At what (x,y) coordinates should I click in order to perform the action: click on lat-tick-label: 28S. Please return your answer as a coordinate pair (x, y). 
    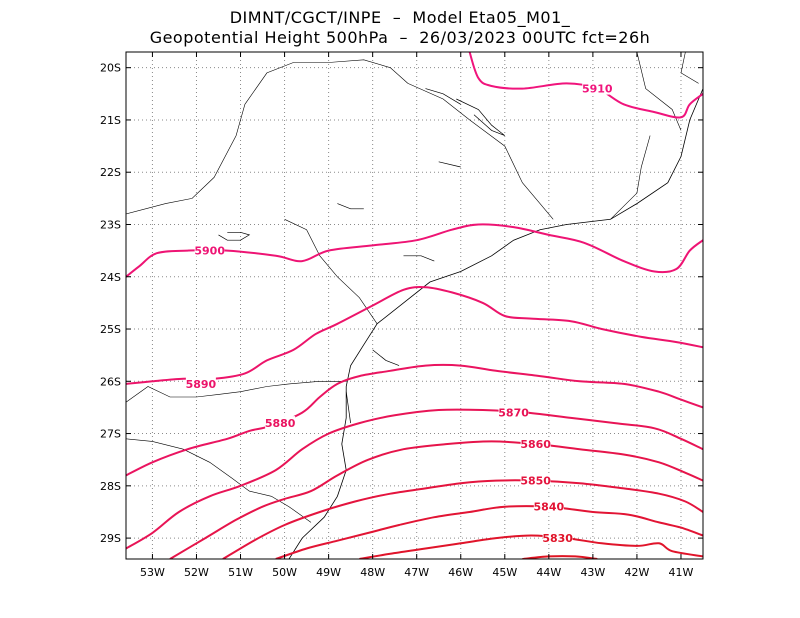
    Looking at the image, I should click on (110, 486).